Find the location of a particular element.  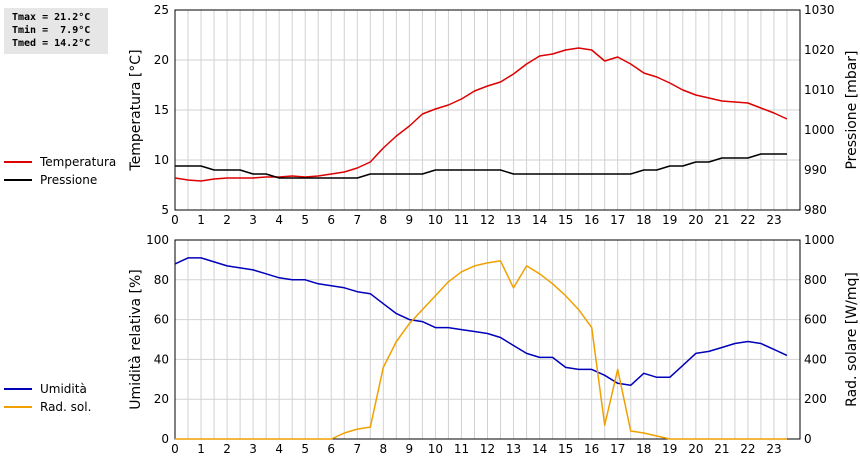

y-tick-label-left: 15 is located at coordinates (161, 110).